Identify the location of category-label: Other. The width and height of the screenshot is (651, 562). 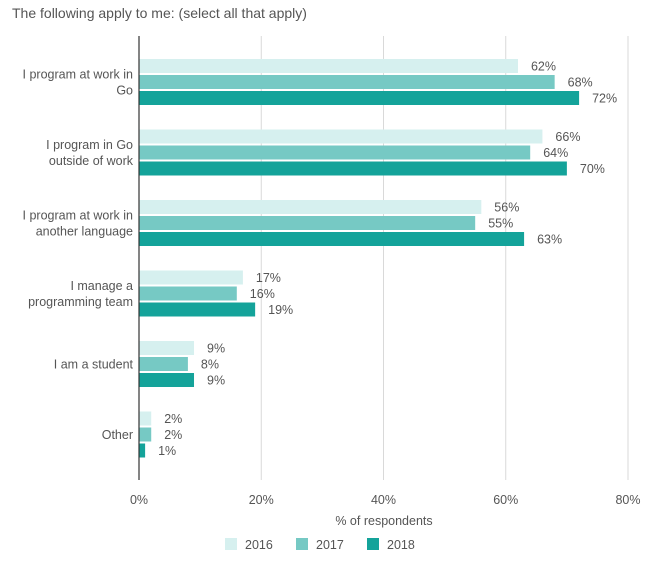
(117, 435).